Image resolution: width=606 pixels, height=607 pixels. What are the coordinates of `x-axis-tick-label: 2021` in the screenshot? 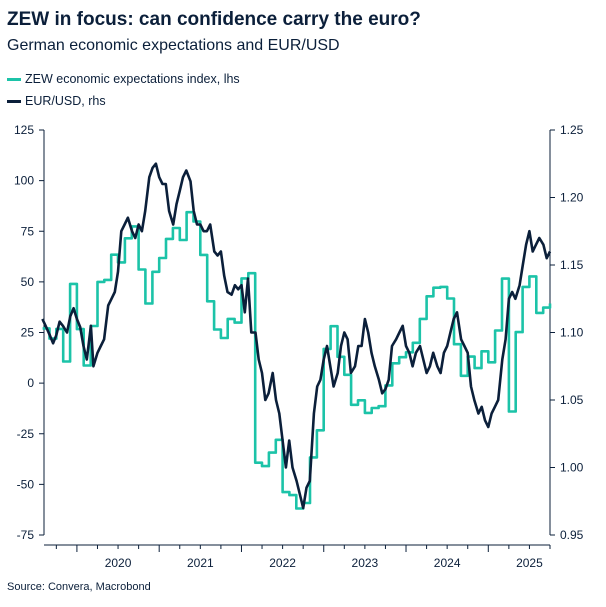 It's located at (200, 563).